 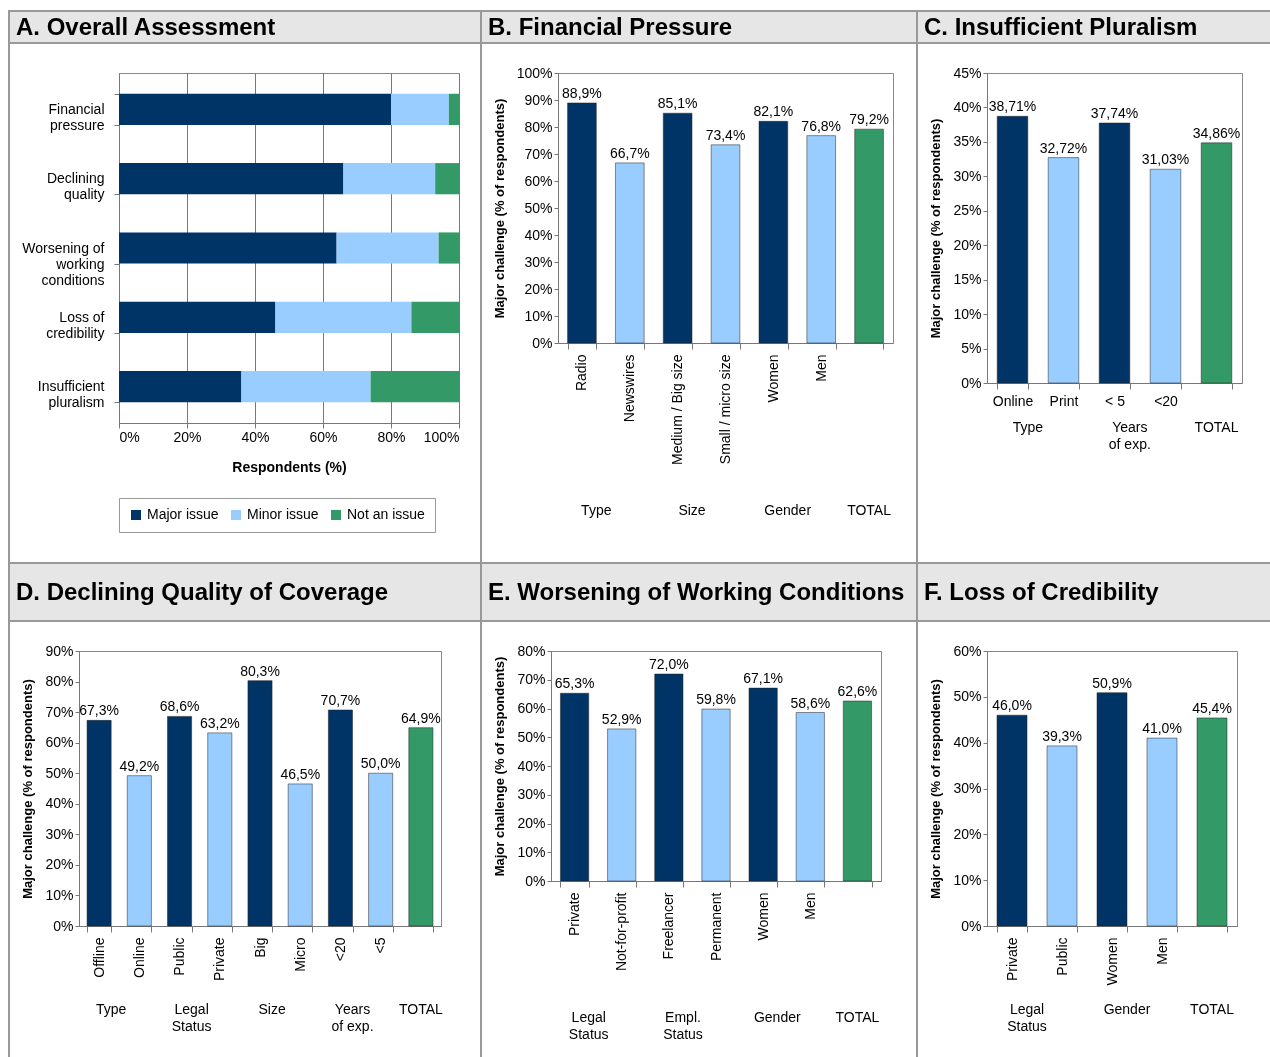 I want to click on data-label: 39,3%, so click(x=1062, y=735).